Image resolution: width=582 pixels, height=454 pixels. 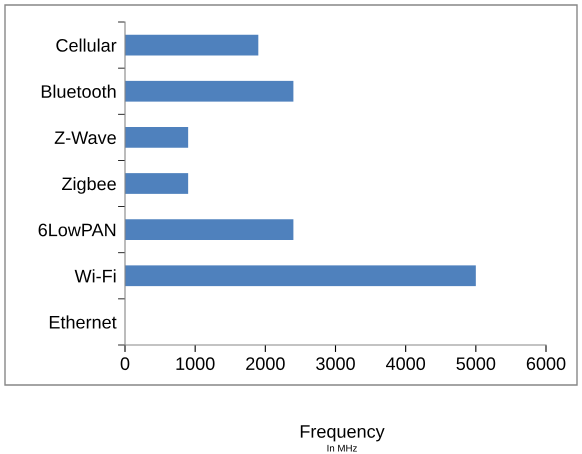 I want to click on y-tick-label: Zigbee, so click(x=89, y=185).